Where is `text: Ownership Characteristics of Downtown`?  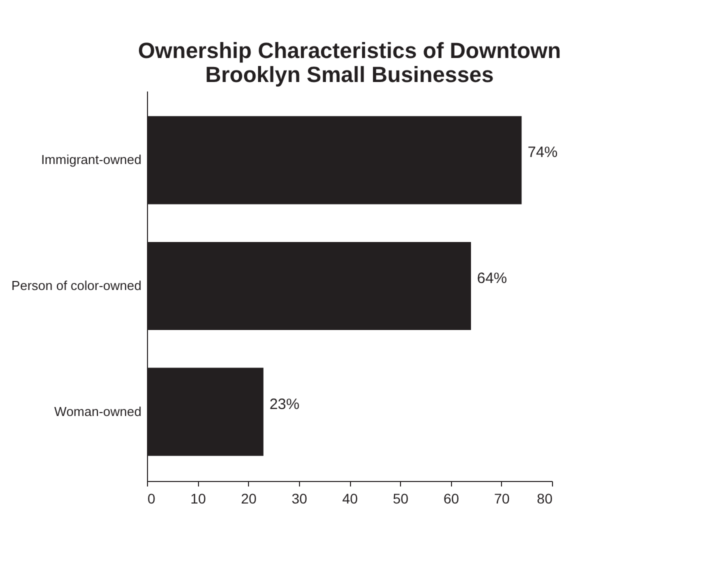 text: Ownership Characteristics of Downtown is located at coordinates (349, 50).